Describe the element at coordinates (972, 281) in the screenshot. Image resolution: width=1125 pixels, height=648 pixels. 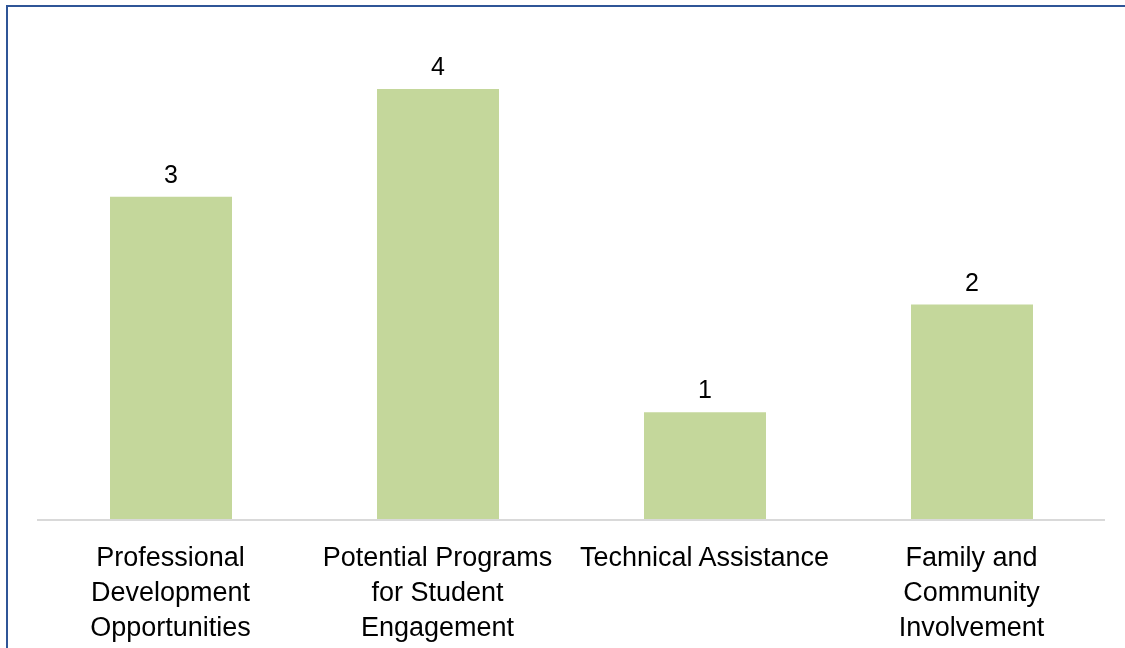
I see `data-label: 2` at that location.